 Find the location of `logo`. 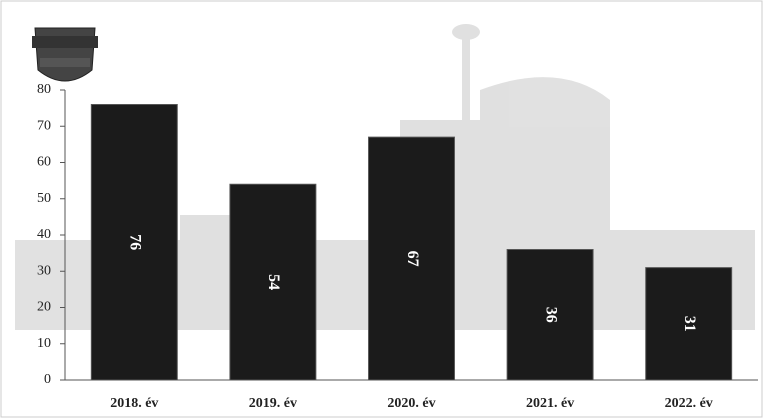

logo is located at coordinates (65, 54).